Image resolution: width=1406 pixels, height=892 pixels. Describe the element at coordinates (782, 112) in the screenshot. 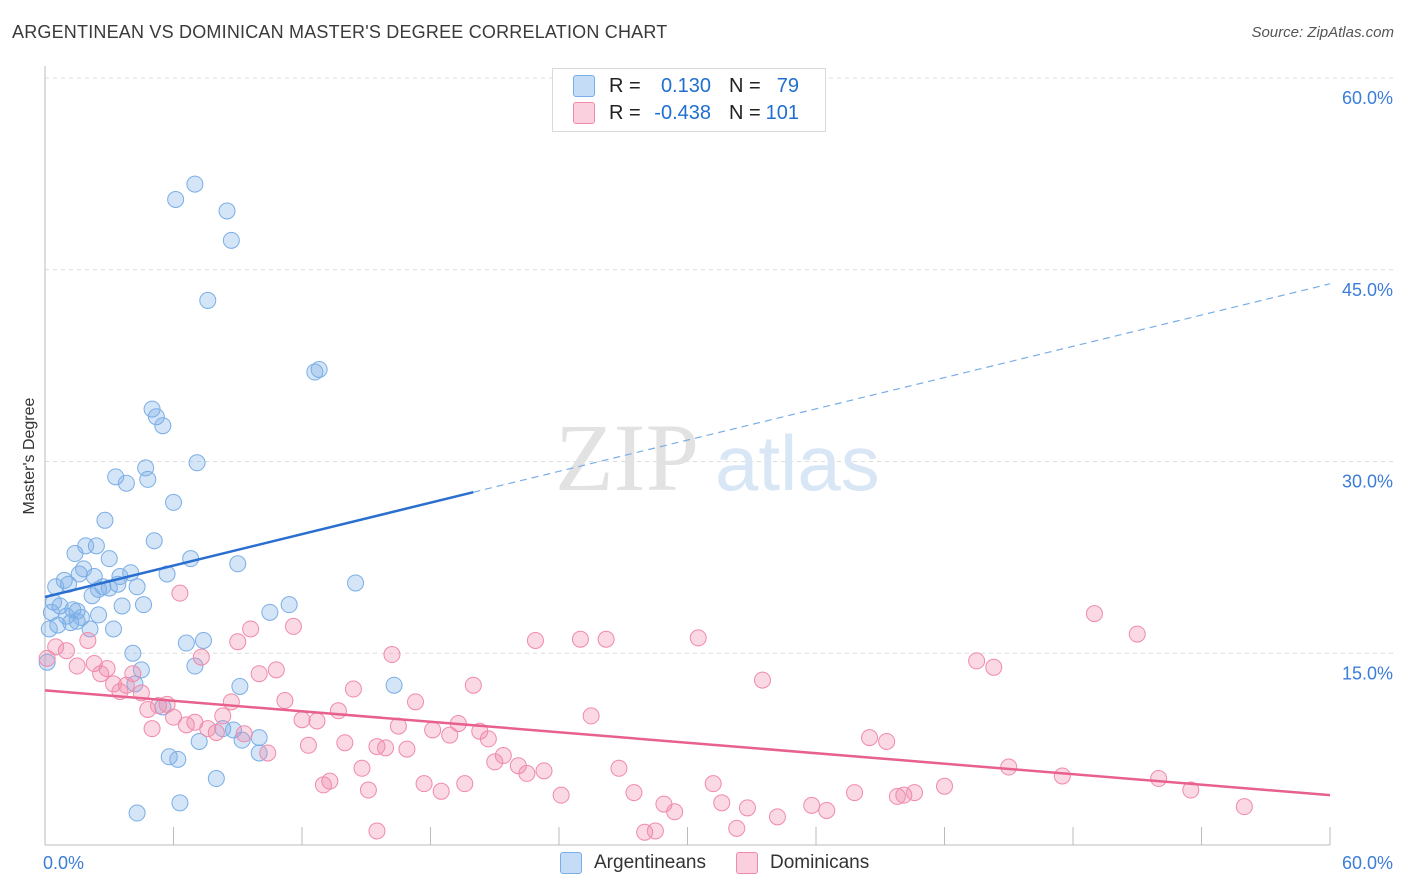

I see `n-value: 101` at that location.